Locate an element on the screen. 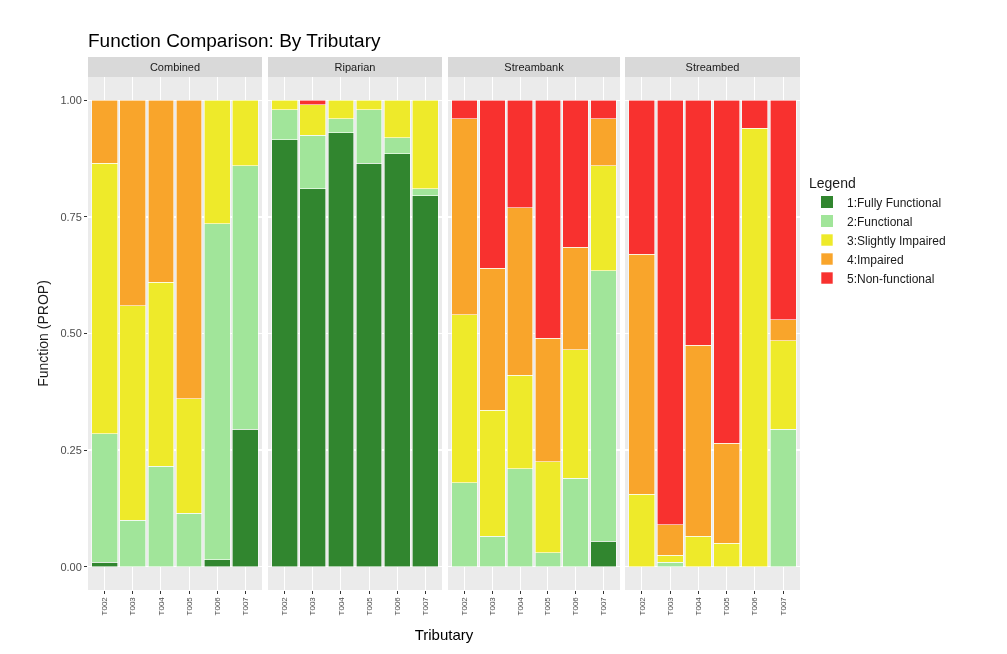 The height and width of the screenshot is (654, 1007). legend-label: 5:Non-functional is located at coordinates (891, 278).